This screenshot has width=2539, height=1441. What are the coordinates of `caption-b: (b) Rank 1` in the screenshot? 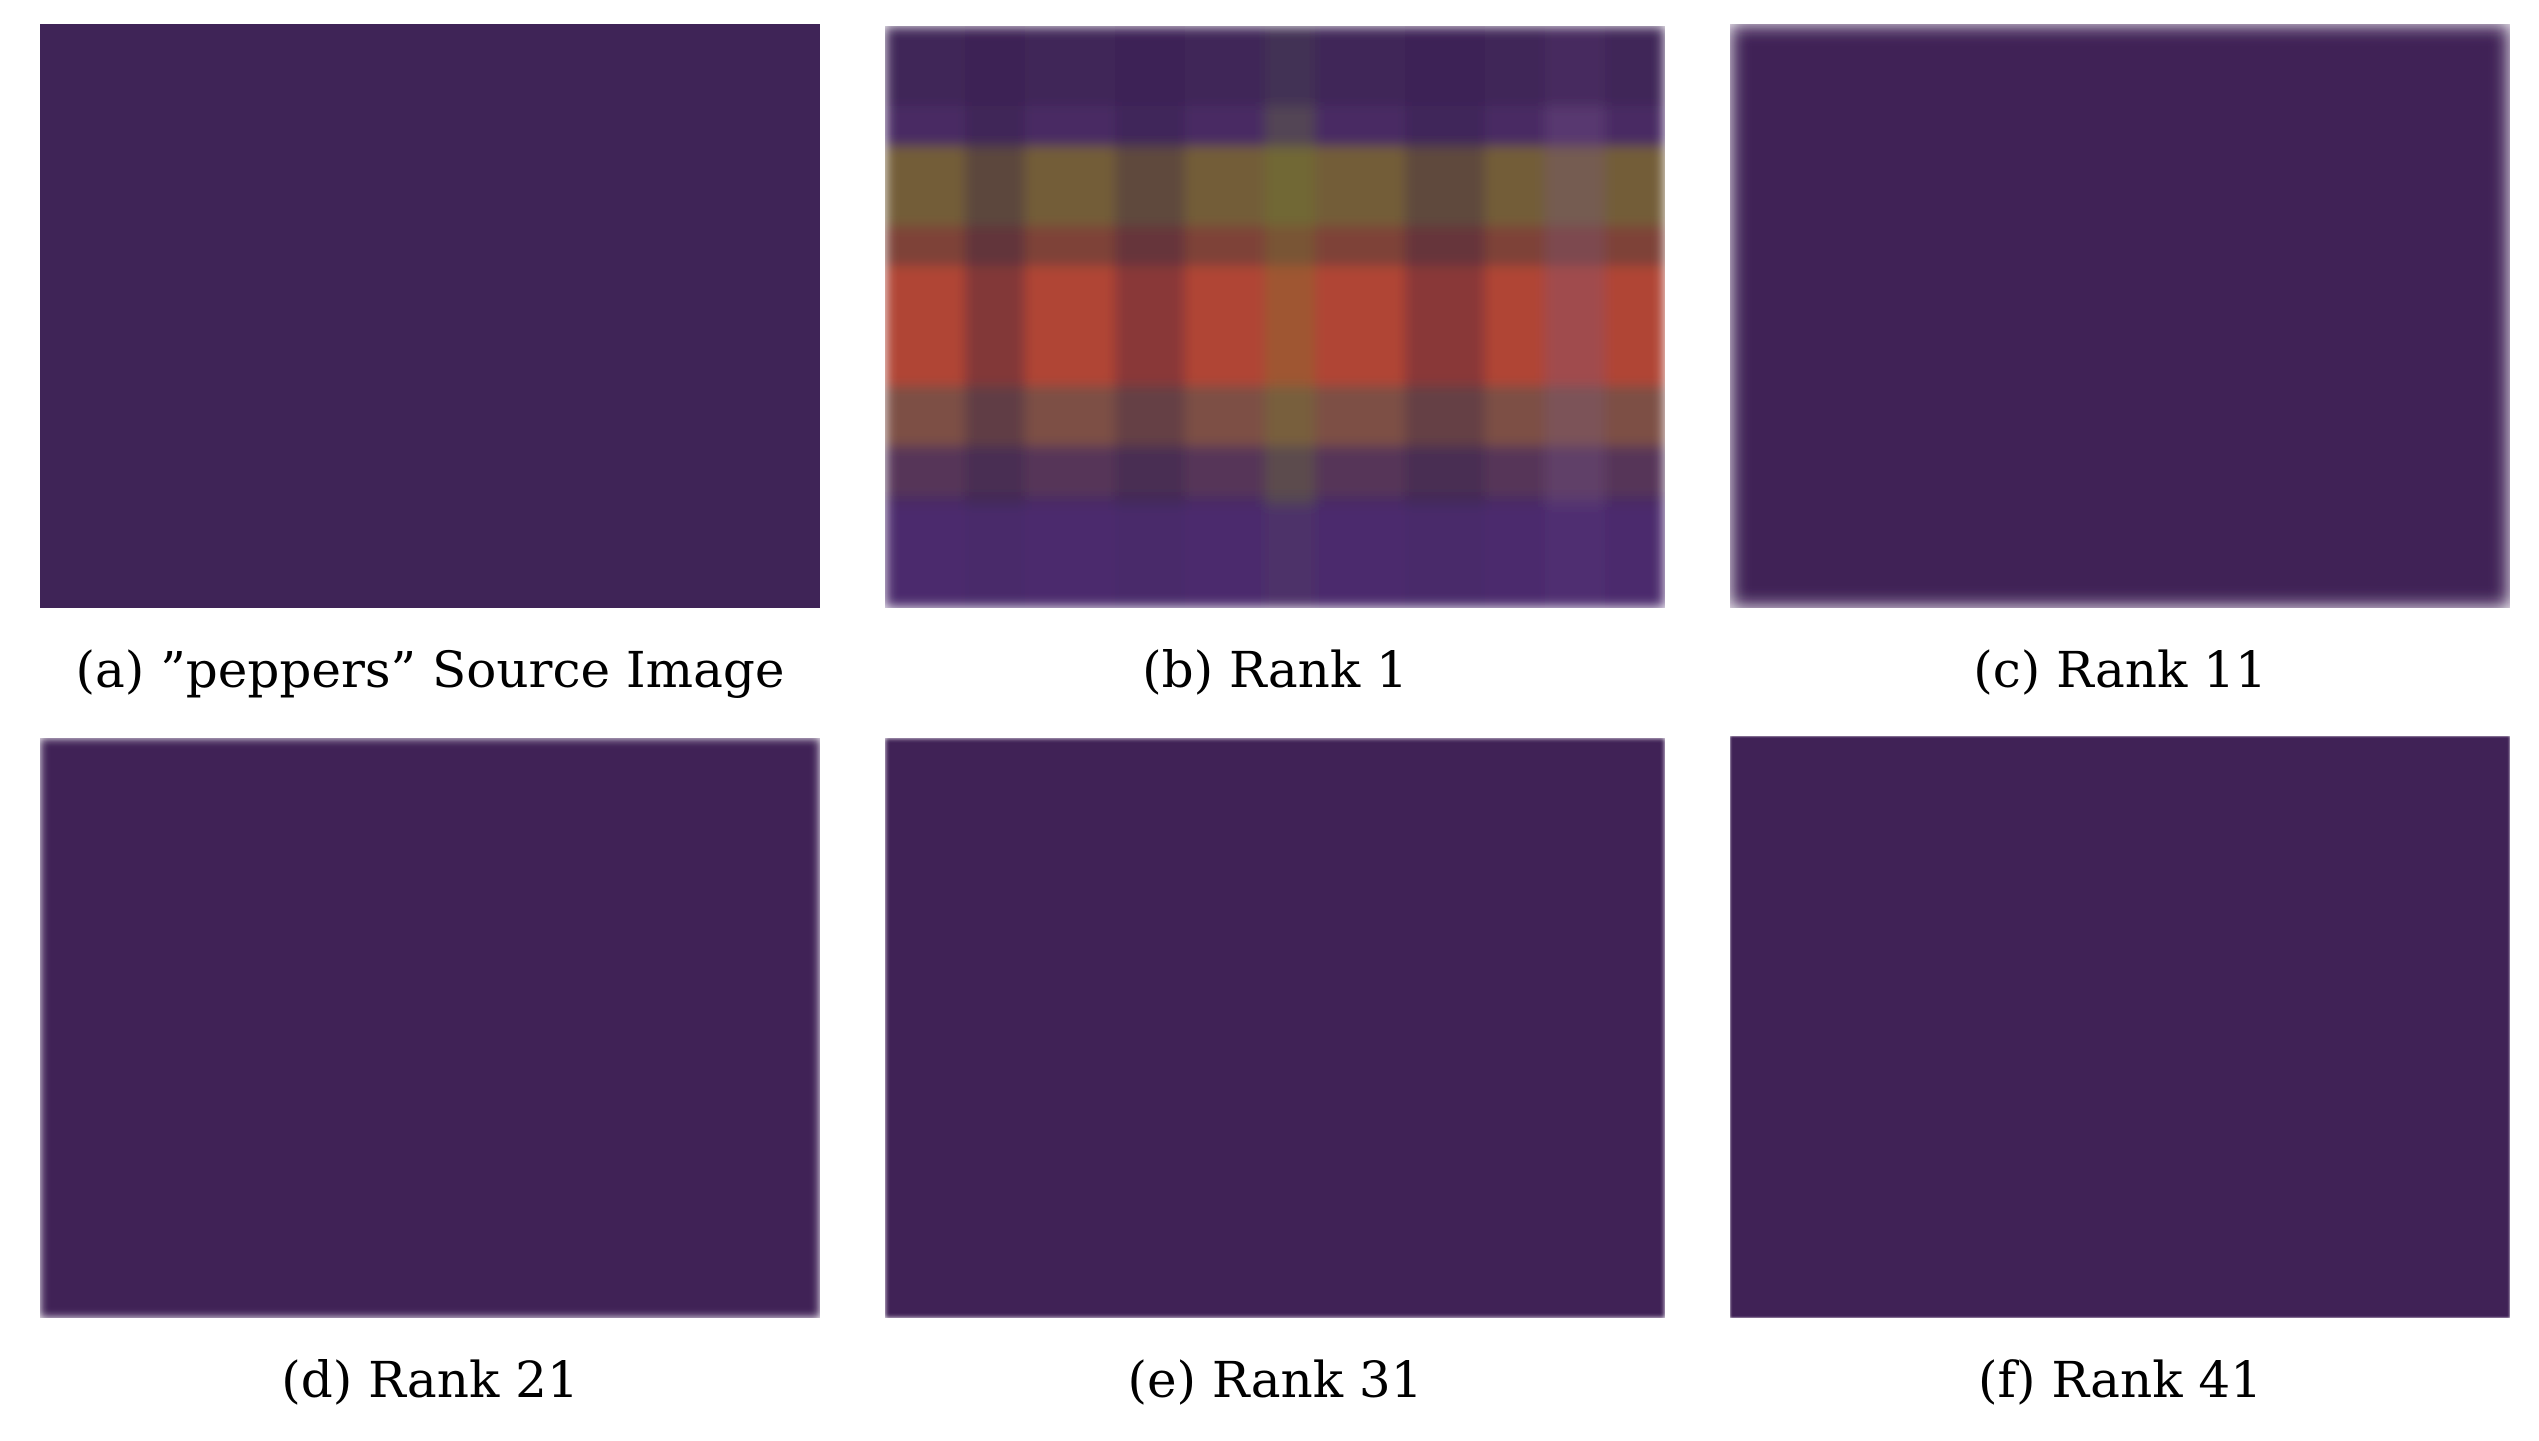 It's located at (1275, 670).